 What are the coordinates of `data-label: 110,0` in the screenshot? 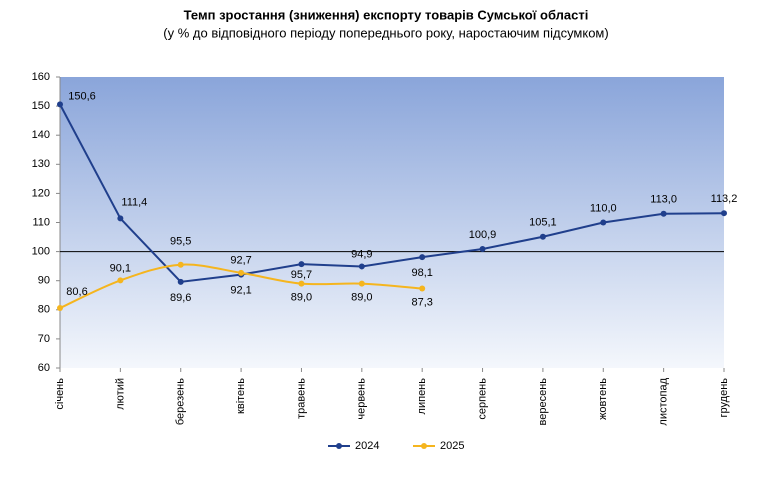 It's located at (603, 208).